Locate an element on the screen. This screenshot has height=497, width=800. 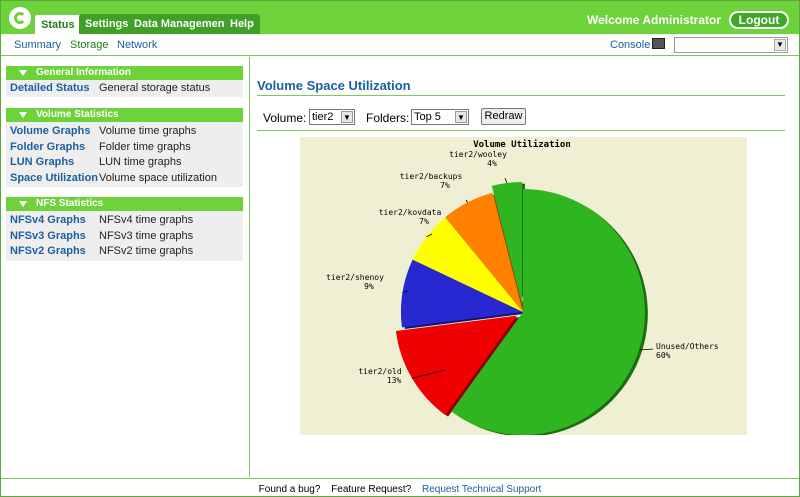
section-header-general-information: General Information is located at coordinates (124, 73).